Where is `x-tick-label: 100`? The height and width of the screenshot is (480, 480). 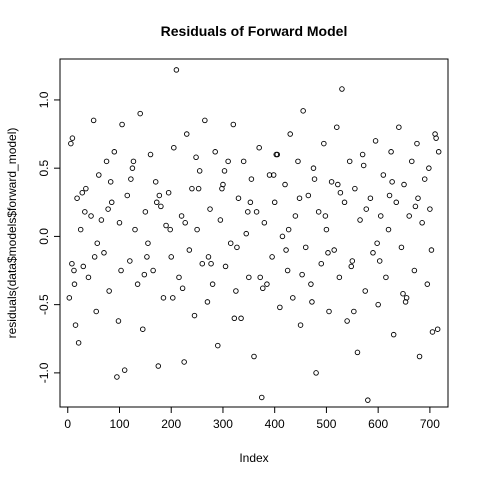
x-tick-label: 100 is located at coordinates (119, 424).